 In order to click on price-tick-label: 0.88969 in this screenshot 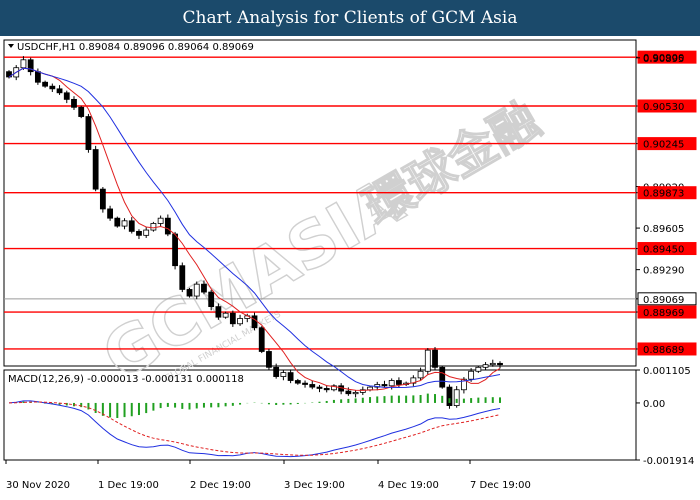, I will do `click(663, 313)`.